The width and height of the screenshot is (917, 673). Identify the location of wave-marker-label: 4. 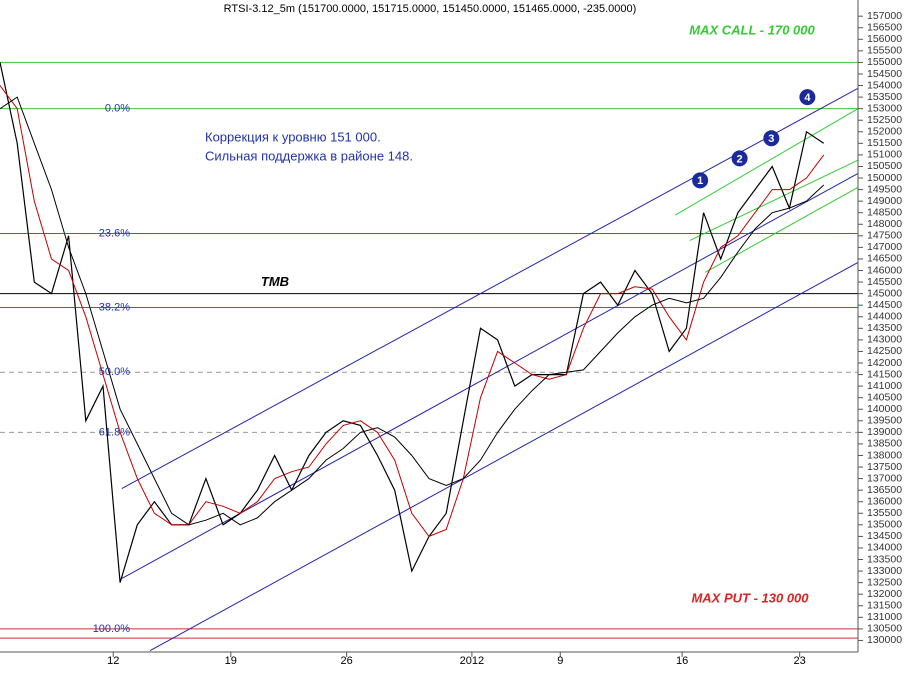
(807, 98).